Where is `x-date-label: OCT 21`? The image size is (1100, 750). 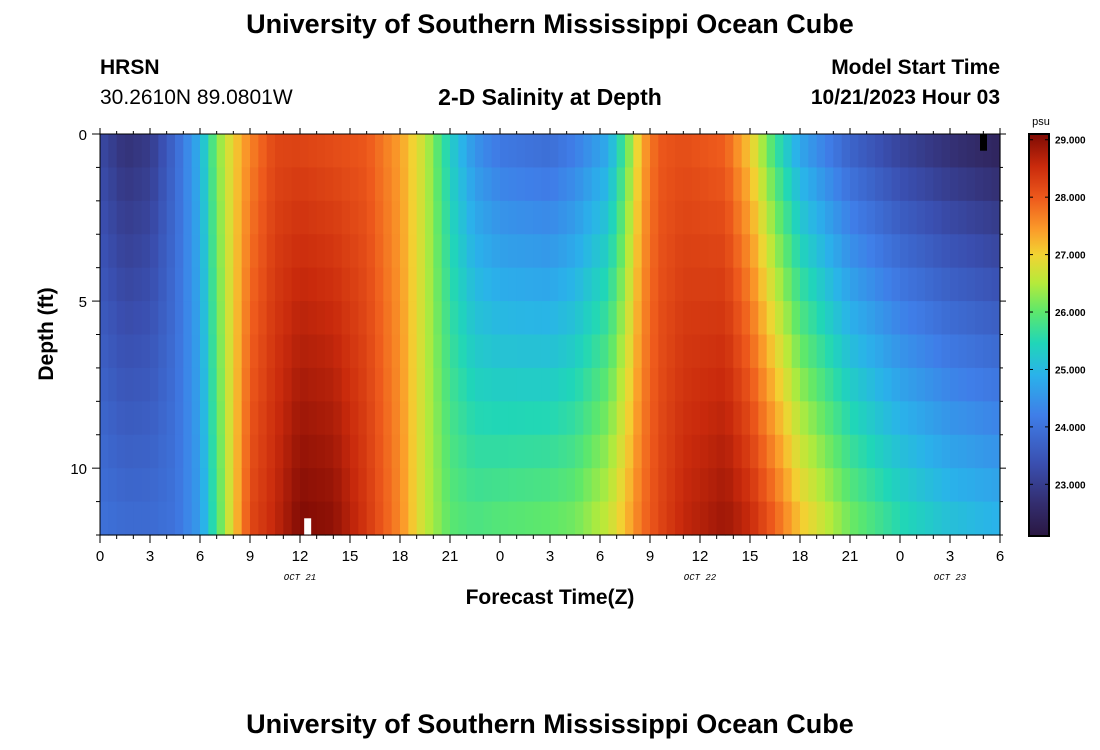
x-date-label: OCT 21 is located at coordinates (300, 578).